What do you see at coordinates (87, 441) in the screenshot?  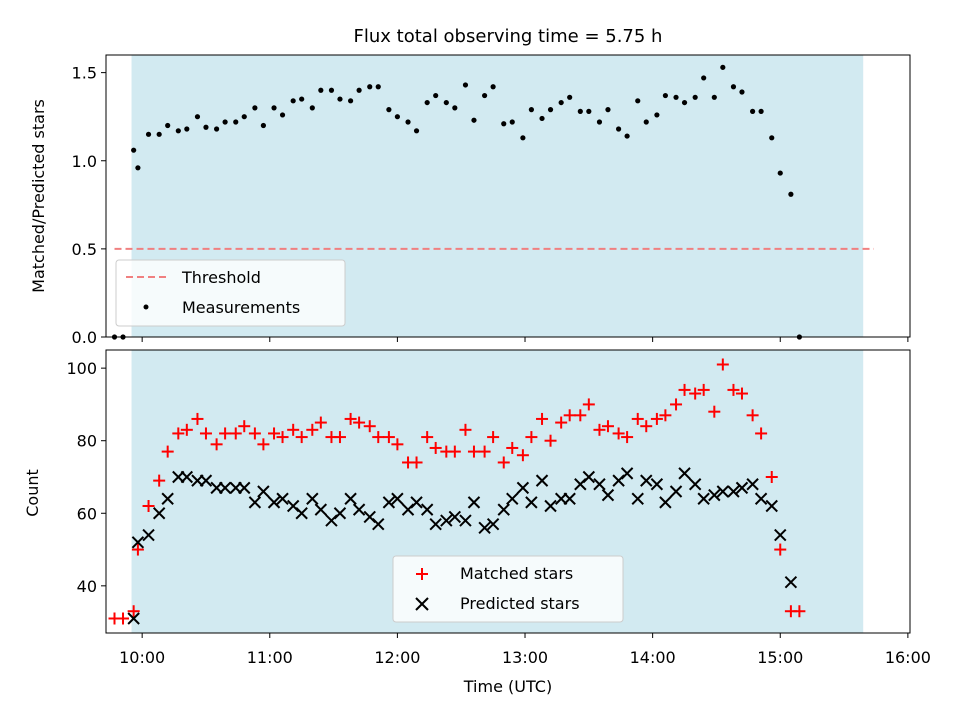 I see `bottom-y-tick-label: 80` at bounding box center [87, 441].